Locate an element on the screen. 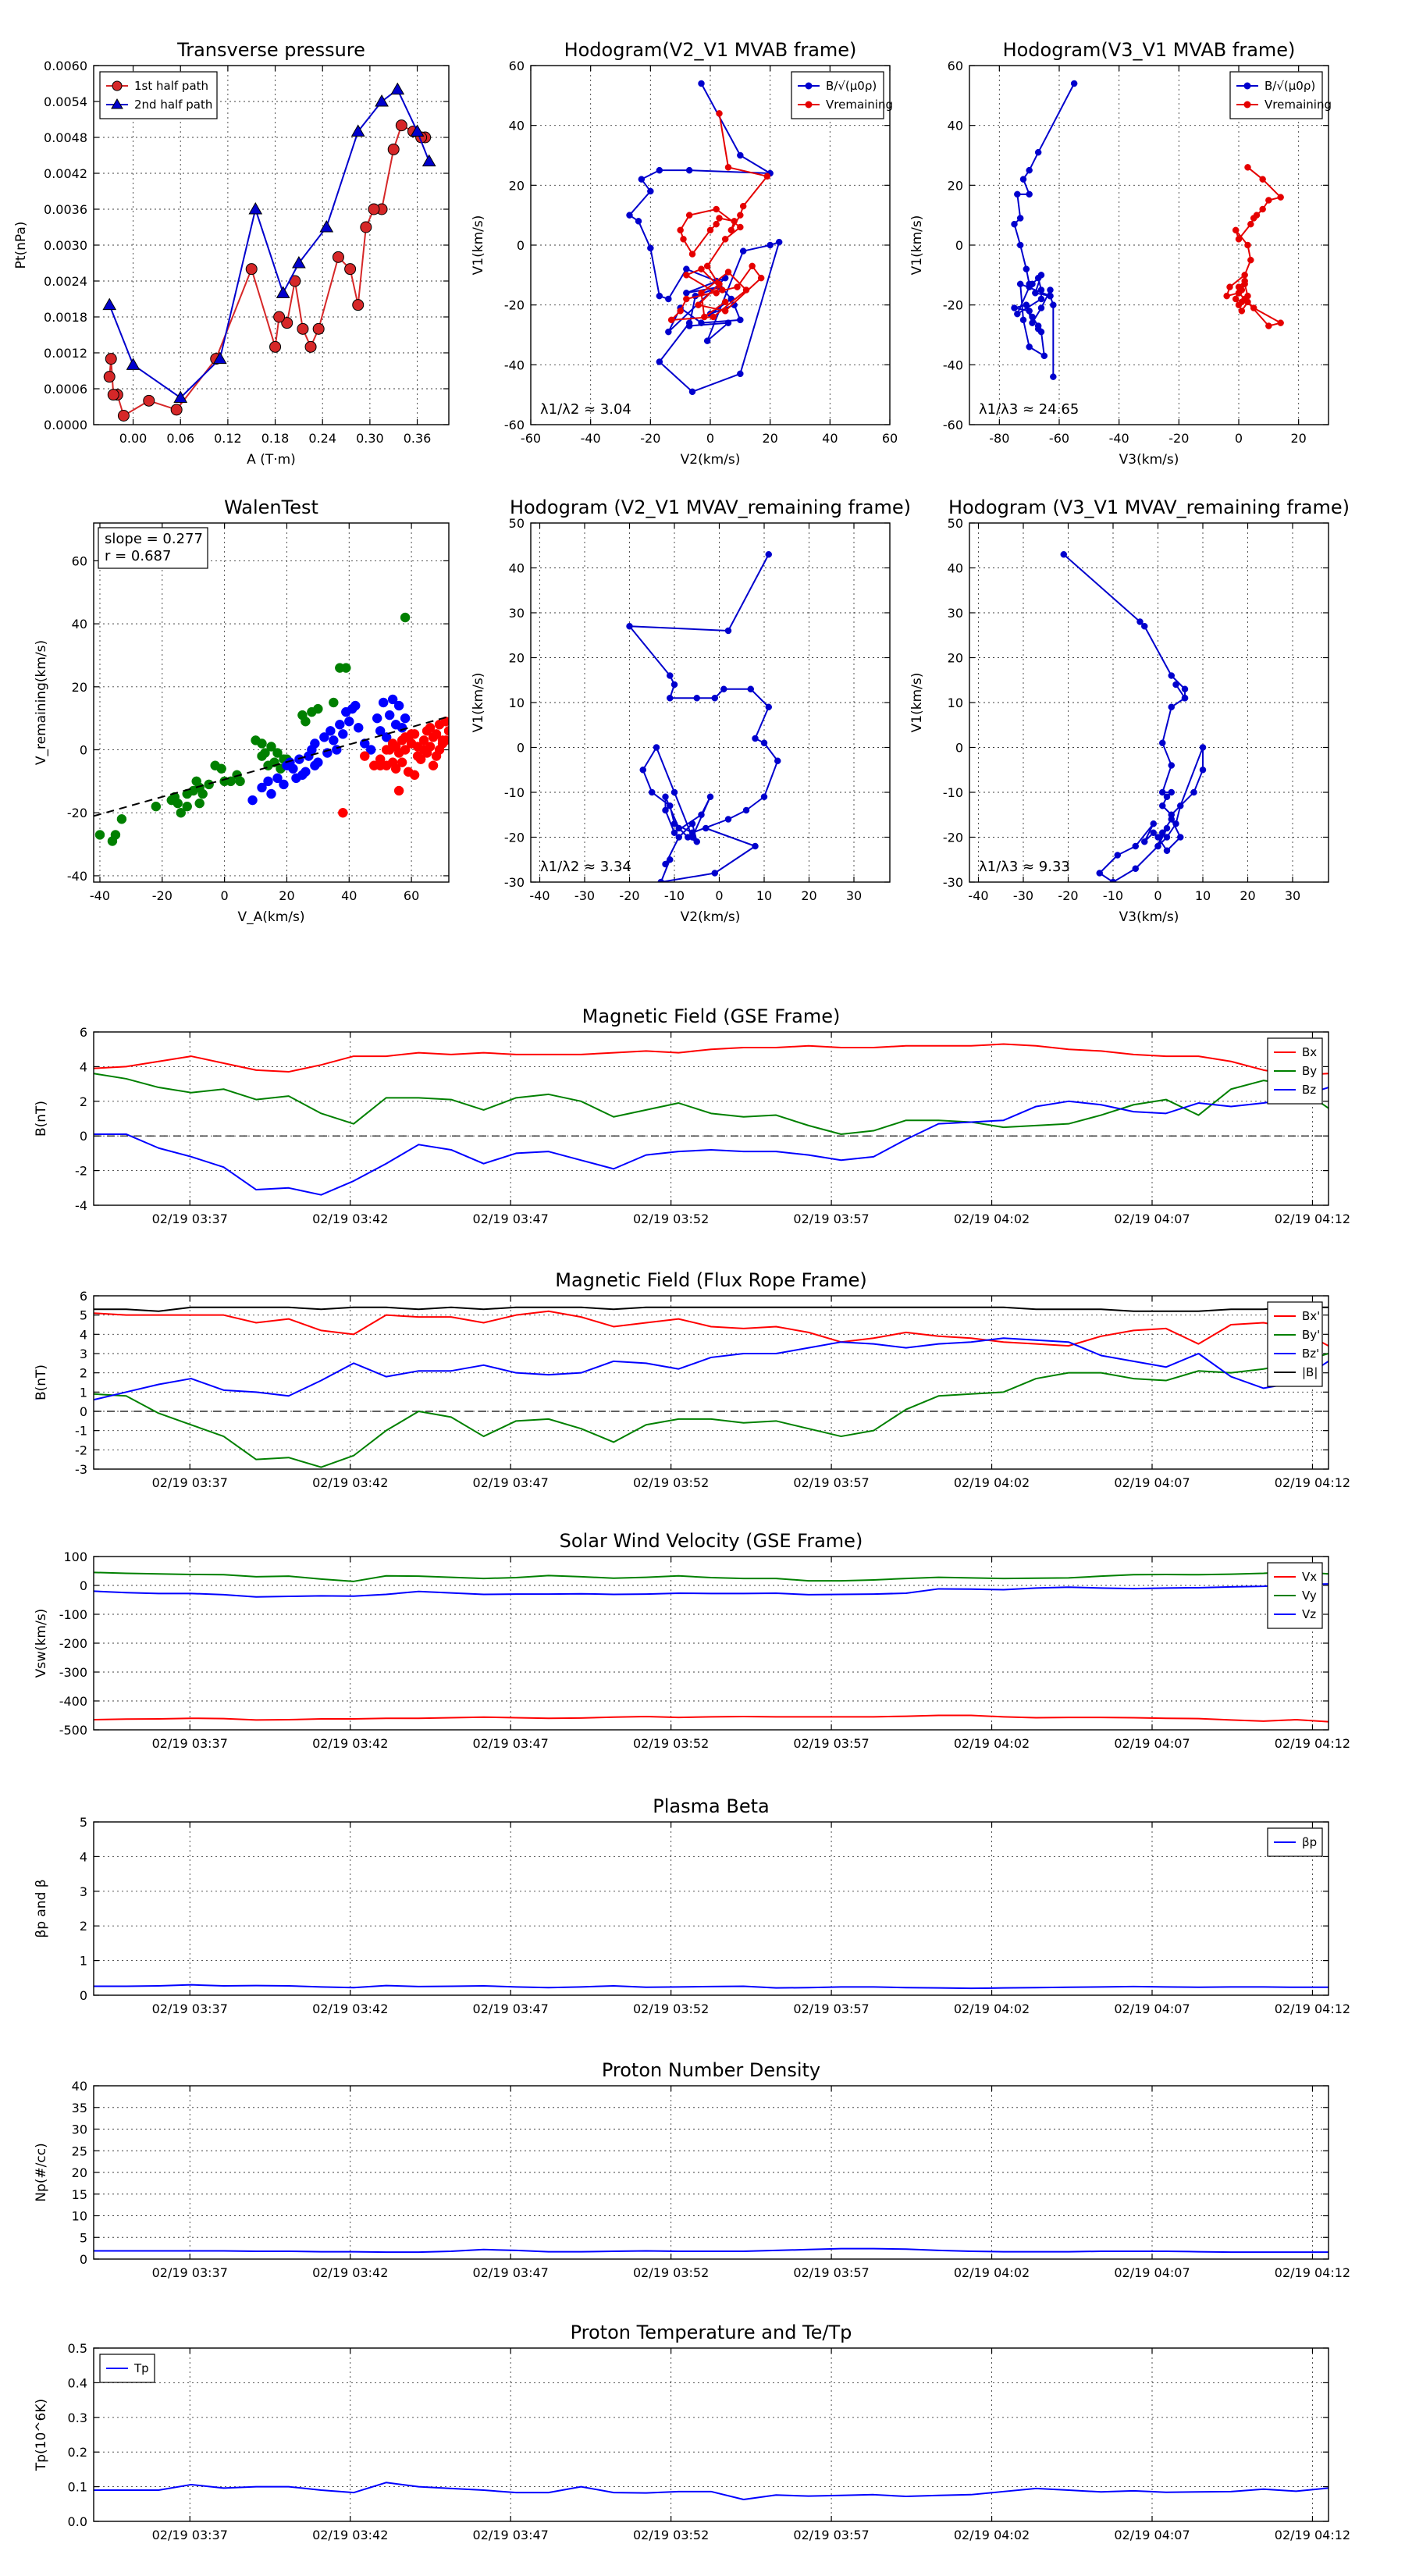 Image resolution: width=1405 pixels, height=2576 pixels. y-tick-label: 0.0024 is located at coordinates (65, 281).